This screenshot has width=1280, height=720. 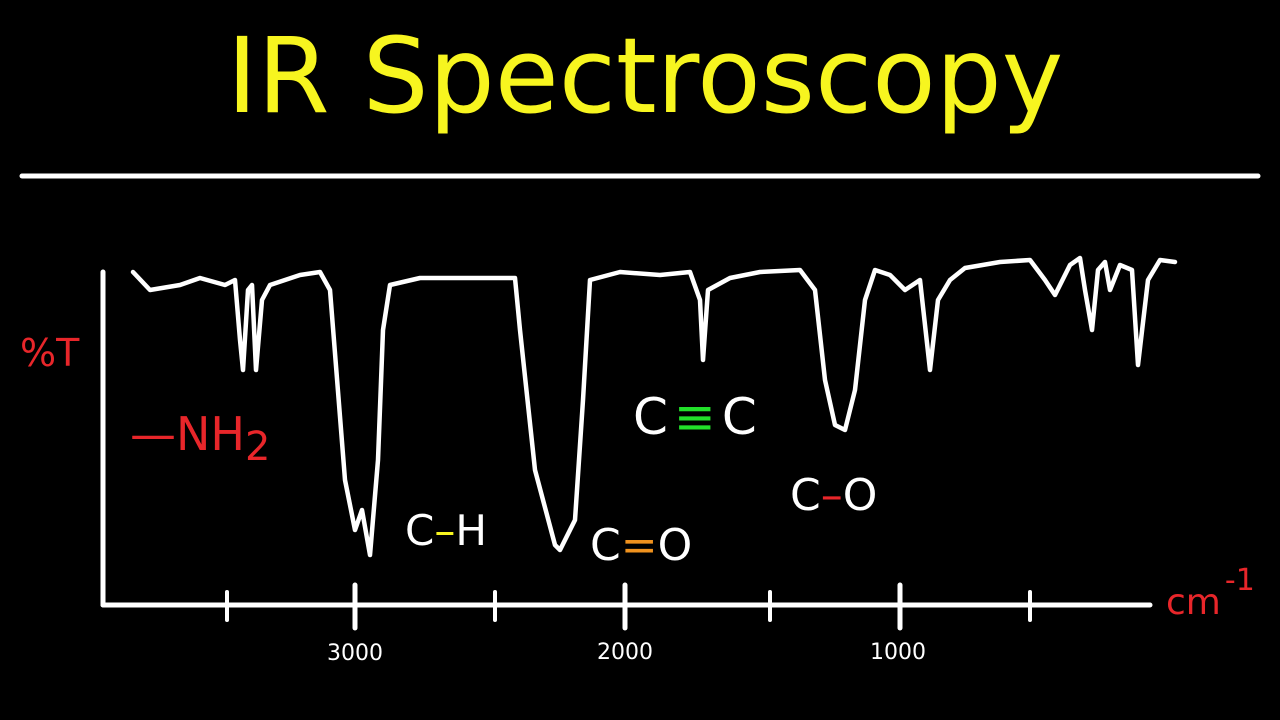 I want to click on unit: cm, so click(x=1193, y=602).